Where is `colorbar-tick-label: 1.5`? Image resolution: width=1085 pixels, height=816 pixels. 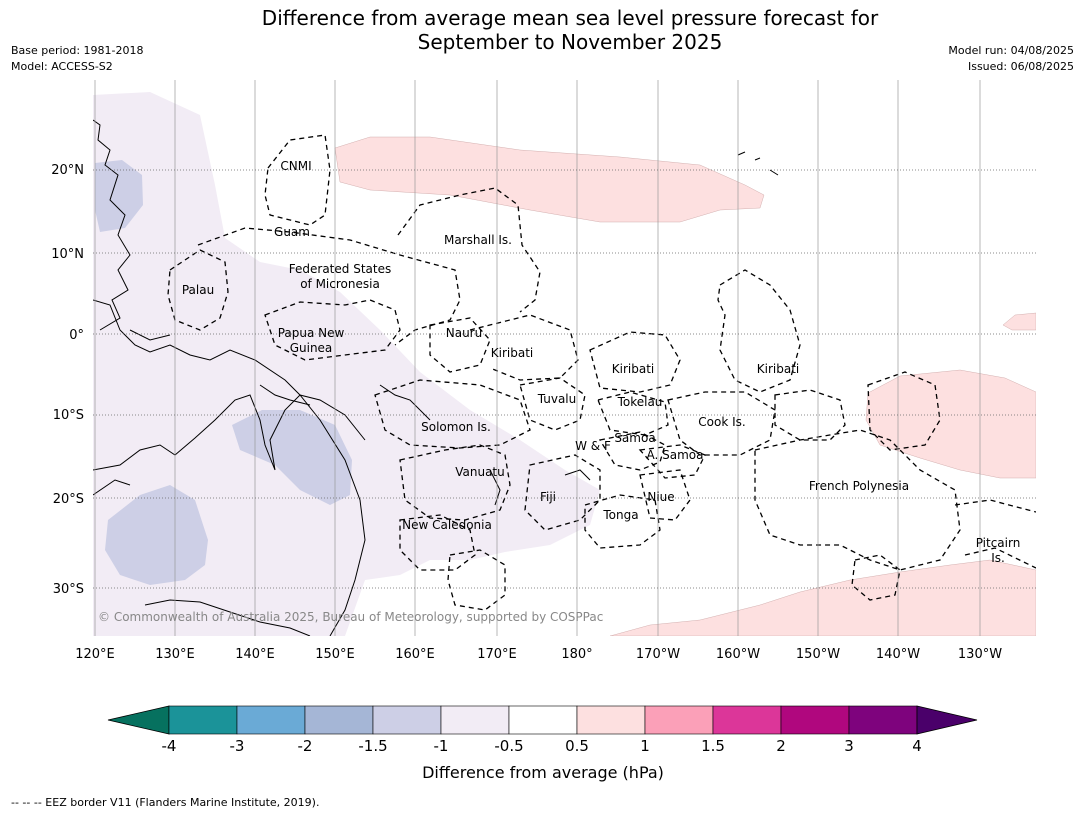
colorbar-tick-label: 1.5 is located at coordinates (713, 746).